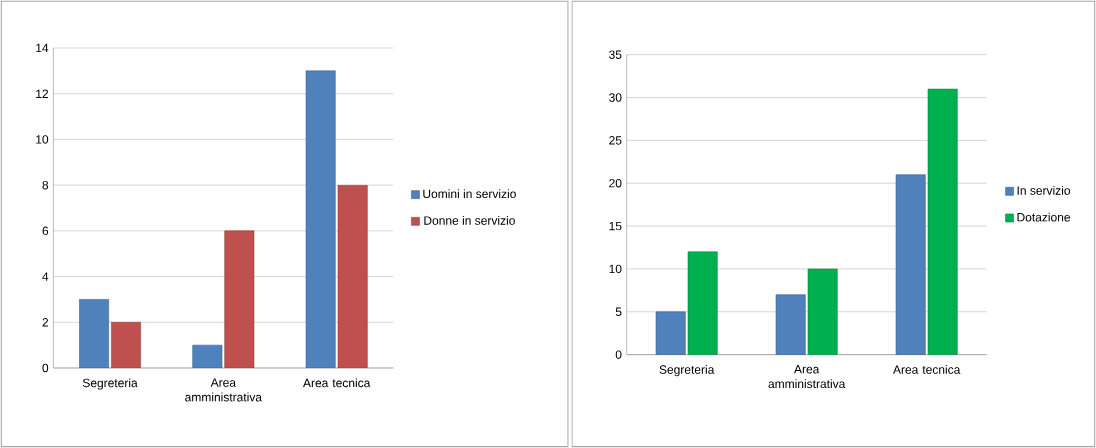 This screenshot has height=448, width=1096. I want to click on y-tick-label: 35, so click(615, 54).